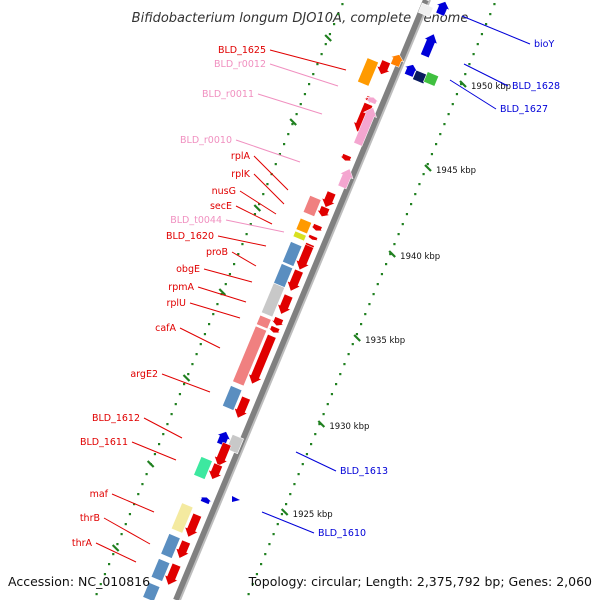 The image size is (600, 600). I want to click on gene-label-bioy: bioY, so click(544, 44).